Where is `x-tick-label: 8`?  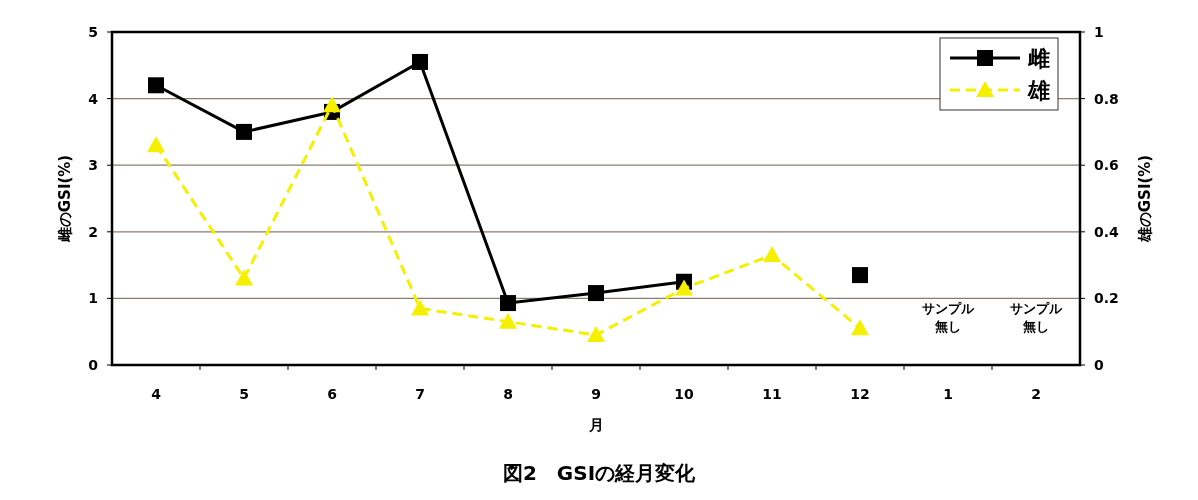 x-tick-label: 8 is located at coordinates (508, 394).